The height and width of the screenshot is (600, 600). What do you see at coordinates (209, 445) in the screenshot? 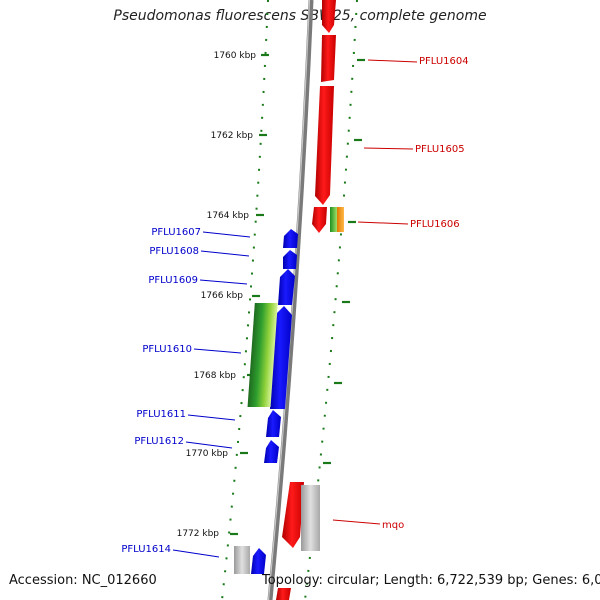
I see `leader-line-pflu1612` at bounding box center [209, 445].